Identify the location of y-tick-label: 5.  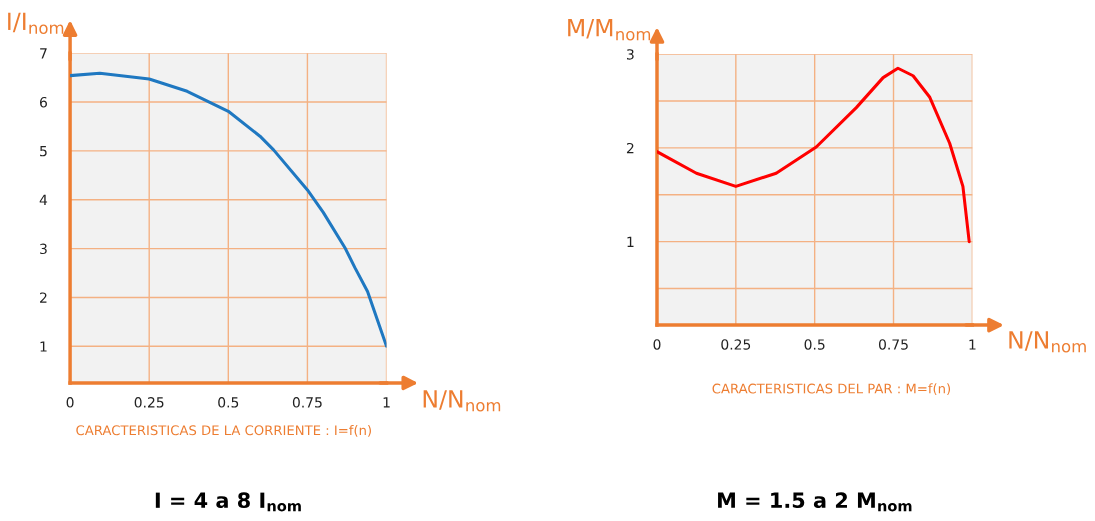
(43, 151).